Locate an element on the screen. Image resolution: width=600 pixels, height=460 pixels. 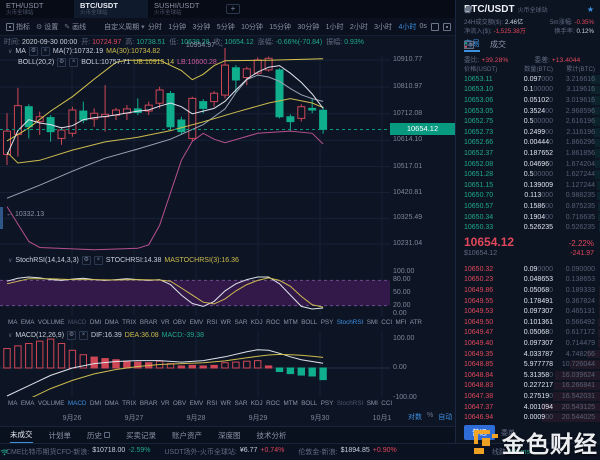
collapse-chevron-icon: ∨ is located at coordinates (10, 261).